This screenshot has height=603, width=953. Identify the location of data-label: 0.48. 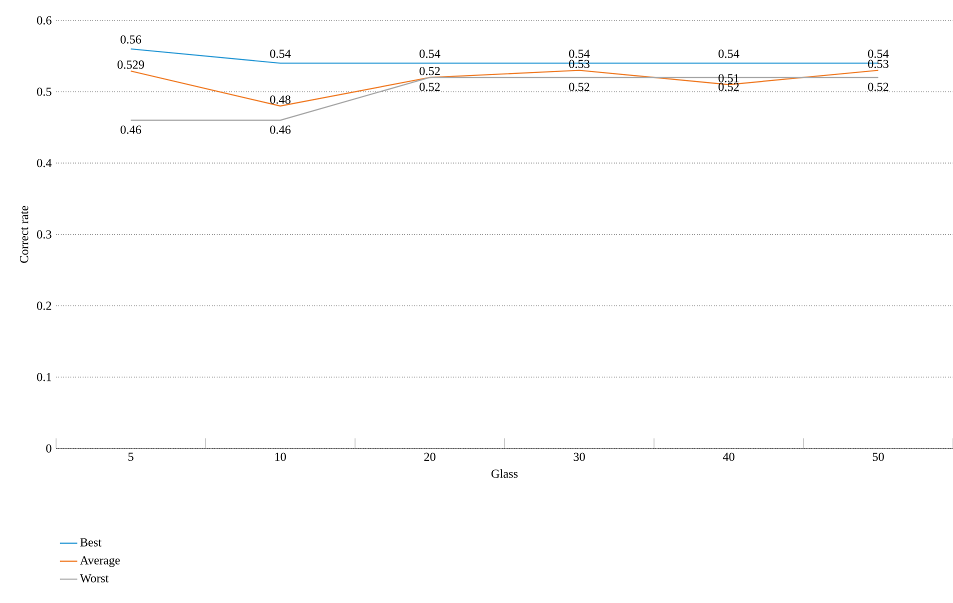
(280, 99).